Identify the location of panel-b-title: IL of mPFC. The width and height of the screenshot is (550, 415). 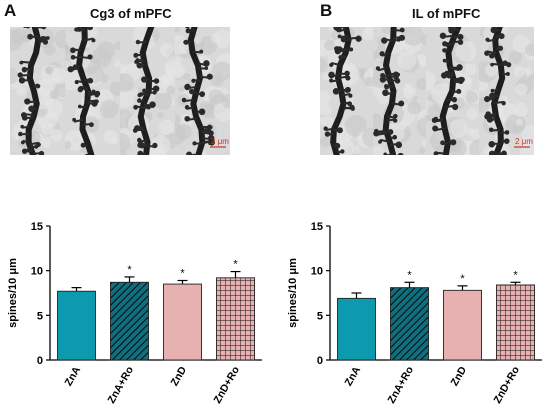
(446, 13).